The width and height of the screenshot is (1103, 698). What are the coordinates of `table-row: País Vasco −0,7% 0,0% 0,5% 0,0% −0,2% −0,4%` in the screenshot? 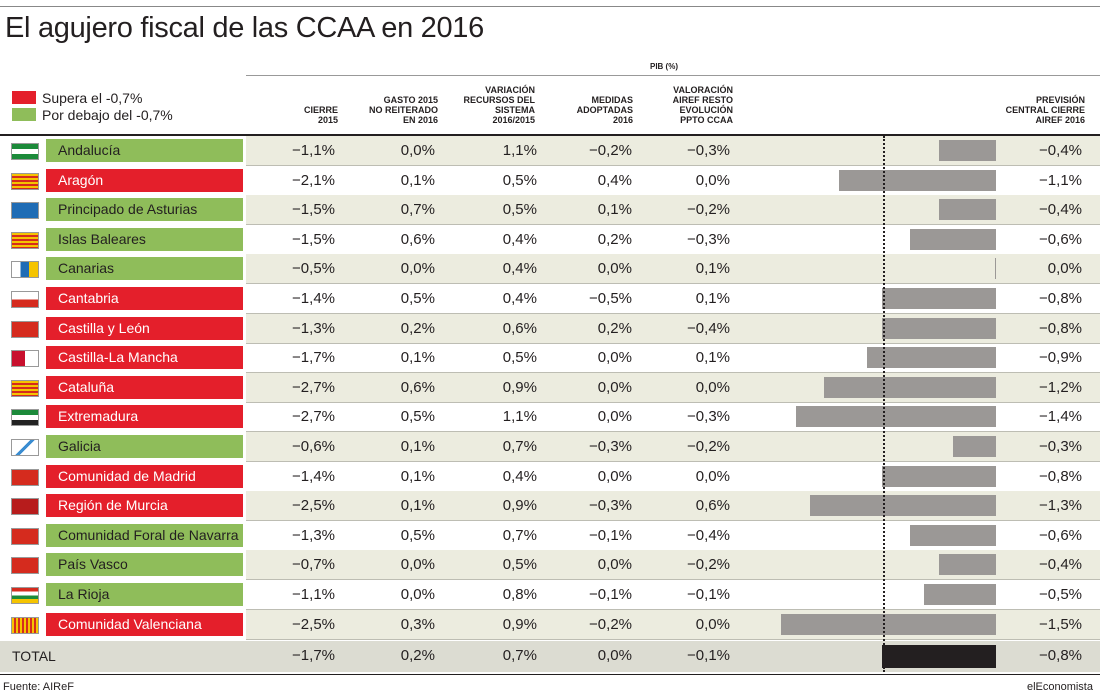 It's located at (550, 565).